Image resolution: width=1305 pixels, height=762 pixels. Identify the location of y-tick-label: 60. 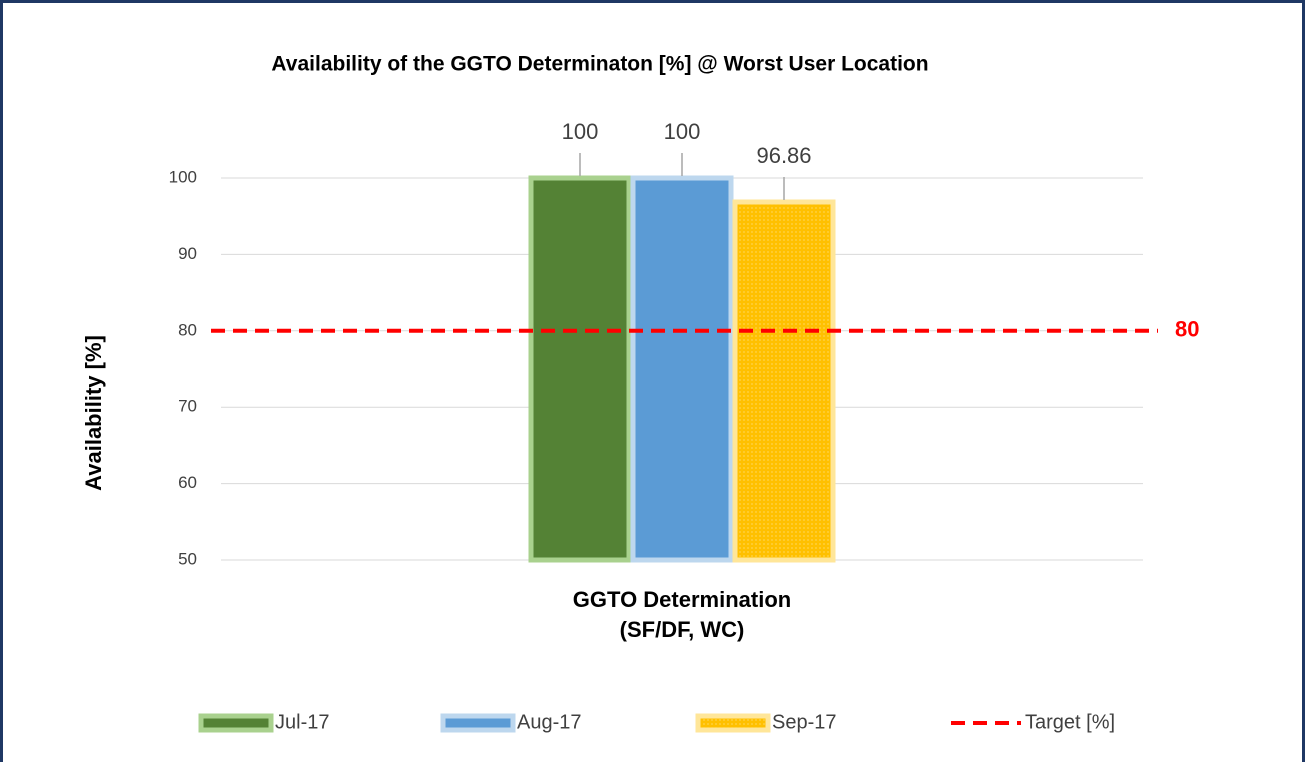
(187, 482).